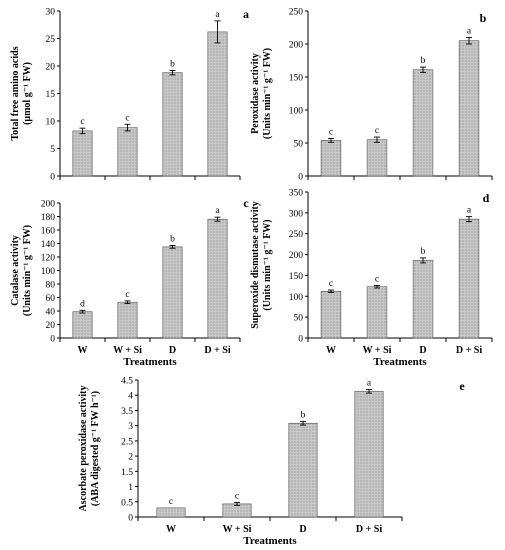 Image resolution: width=505 pixels, height=550 pixels. I want to click on y-tick-label: 2.5, so click(127, 442).